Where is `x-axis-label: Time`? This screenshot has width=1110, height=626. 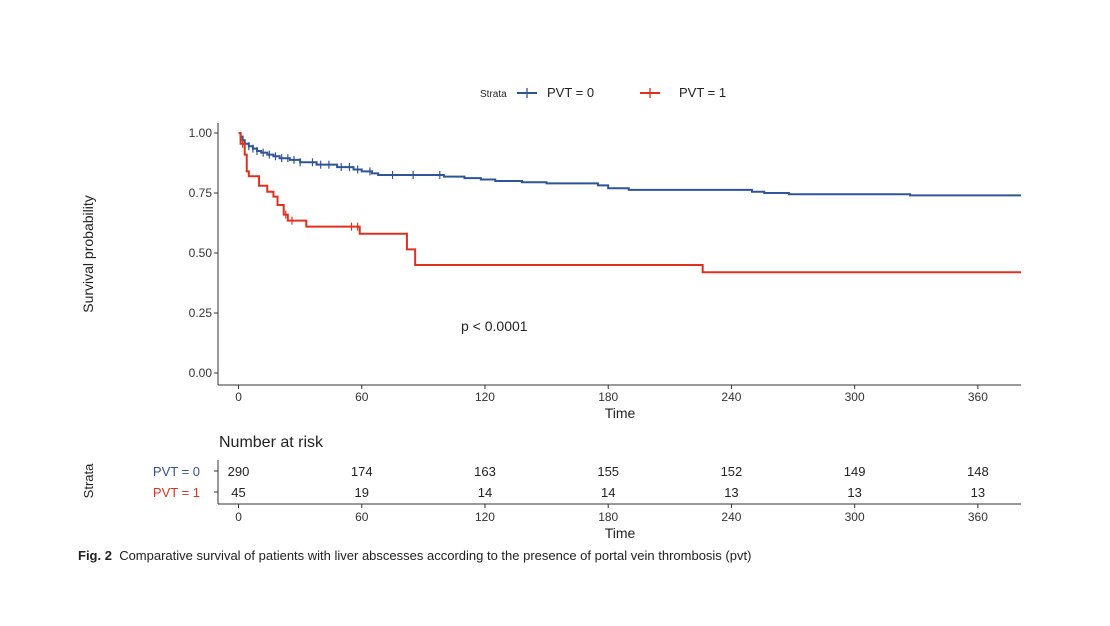 x-axis-label: Time is located at coordinates (620, 413).